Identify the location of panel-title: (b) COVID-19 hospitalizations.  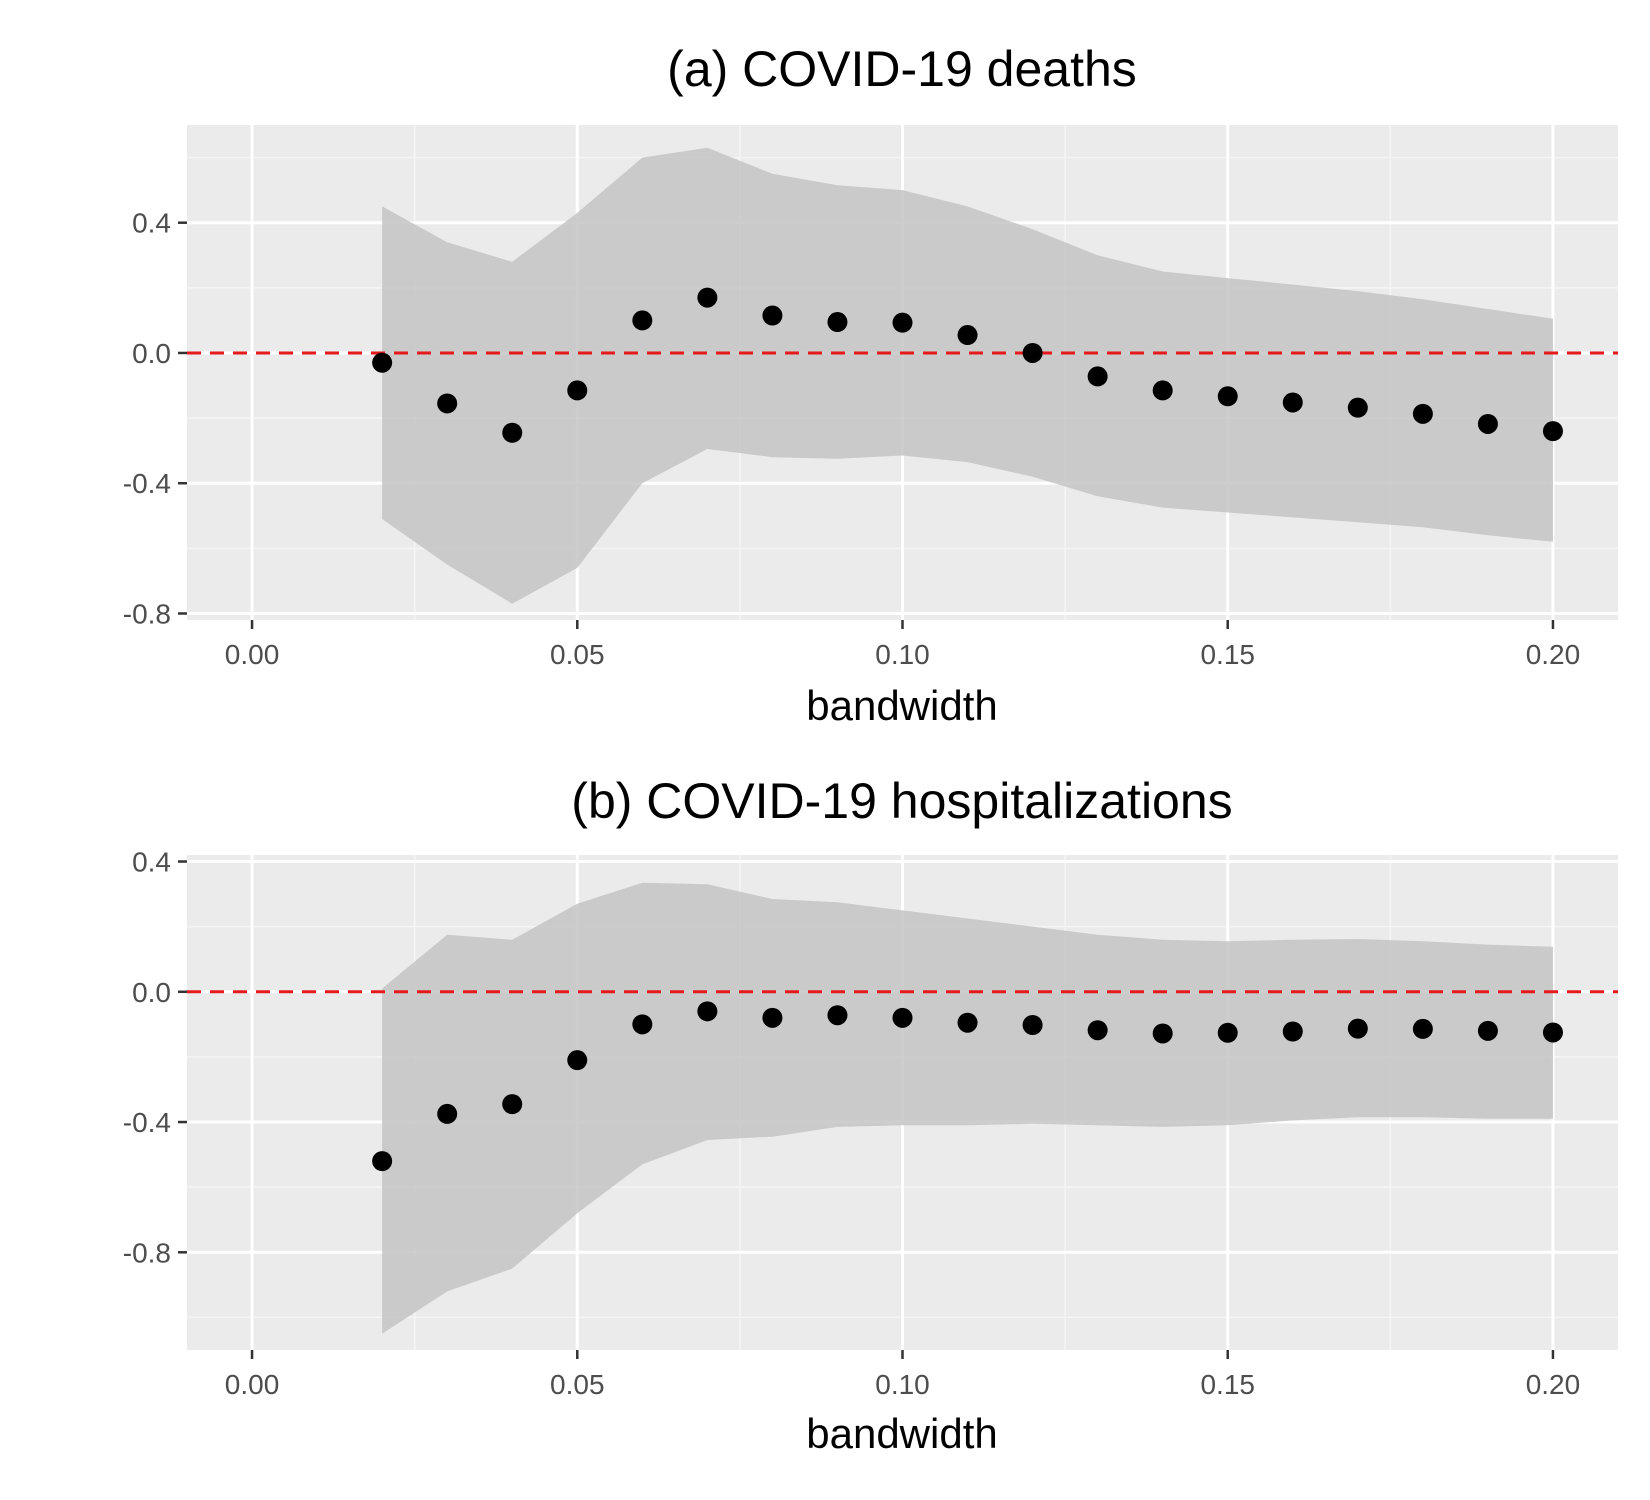
(901, 801).